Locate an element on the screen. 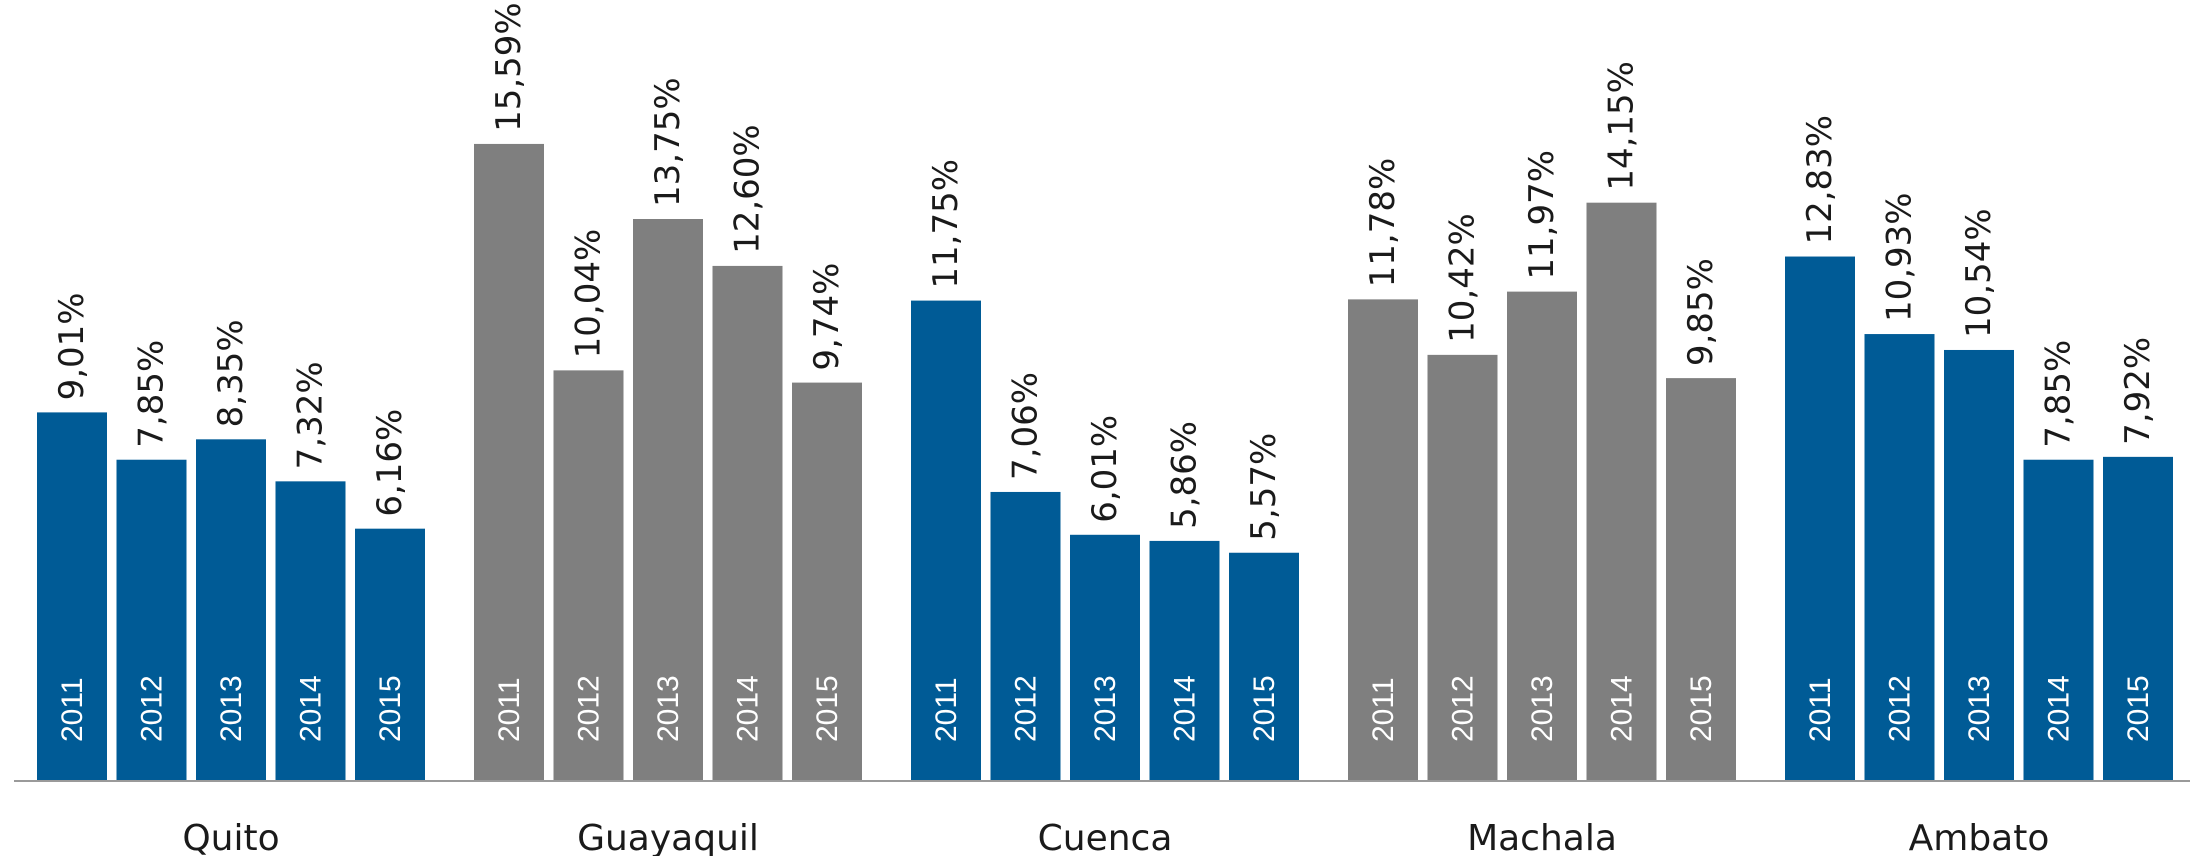  bar-value-label: 6,16% is located at coordinates (390, 463).